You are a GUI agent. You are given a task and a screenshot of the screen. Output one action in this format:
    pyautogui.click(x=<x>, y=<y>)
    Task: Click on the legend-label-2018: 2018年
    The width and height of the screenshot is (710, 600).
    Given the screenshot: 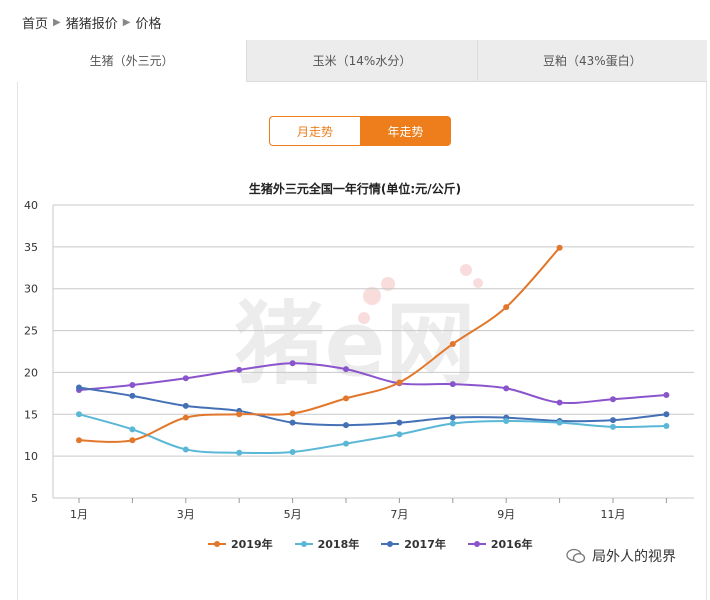 What is the action you would take?
    pyautogui.click(x=338, y=544)
    